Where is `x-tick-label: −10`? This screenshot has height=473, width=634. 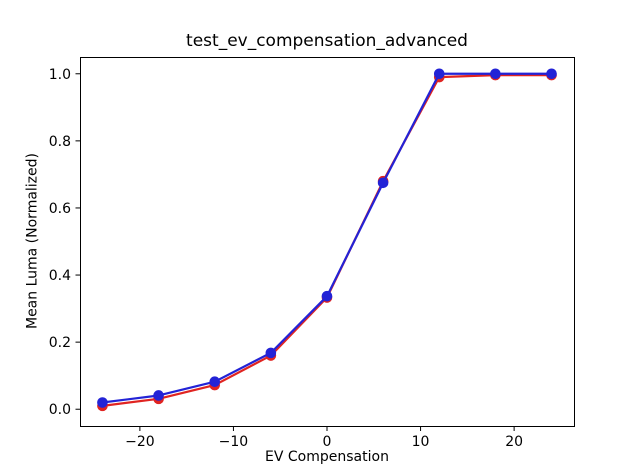
x-tick-label: −10 is located at coordinates (234, 442).